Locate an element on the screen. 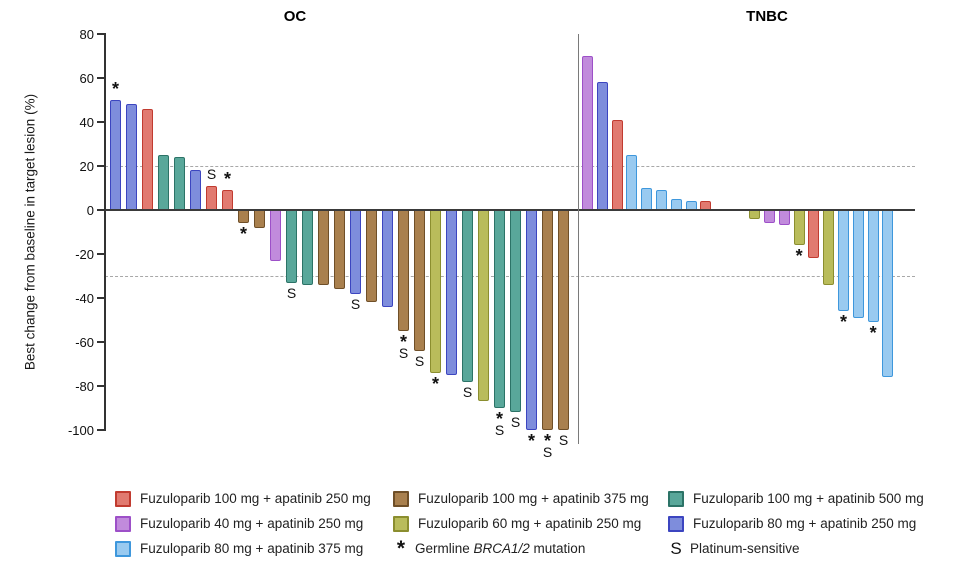  legend-item-label: Fuzuloparib 100 mg + apatinib 375 mg is located at coordinates (533, 498).